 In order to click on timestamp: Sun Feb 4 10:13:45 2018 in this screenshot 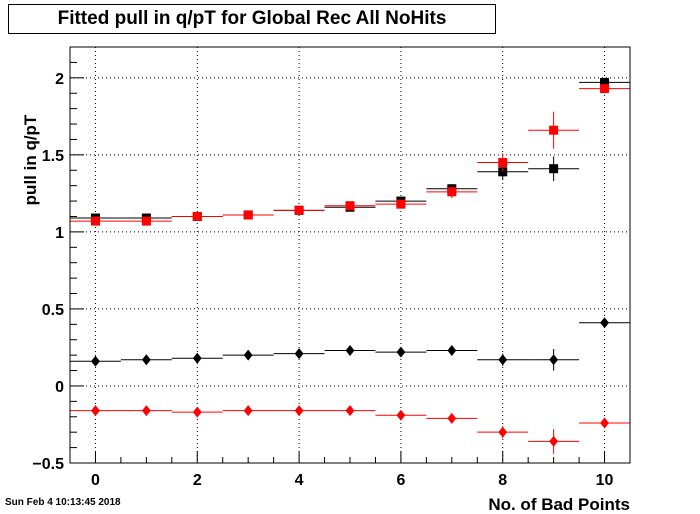, I will do `click(63, 502)`.